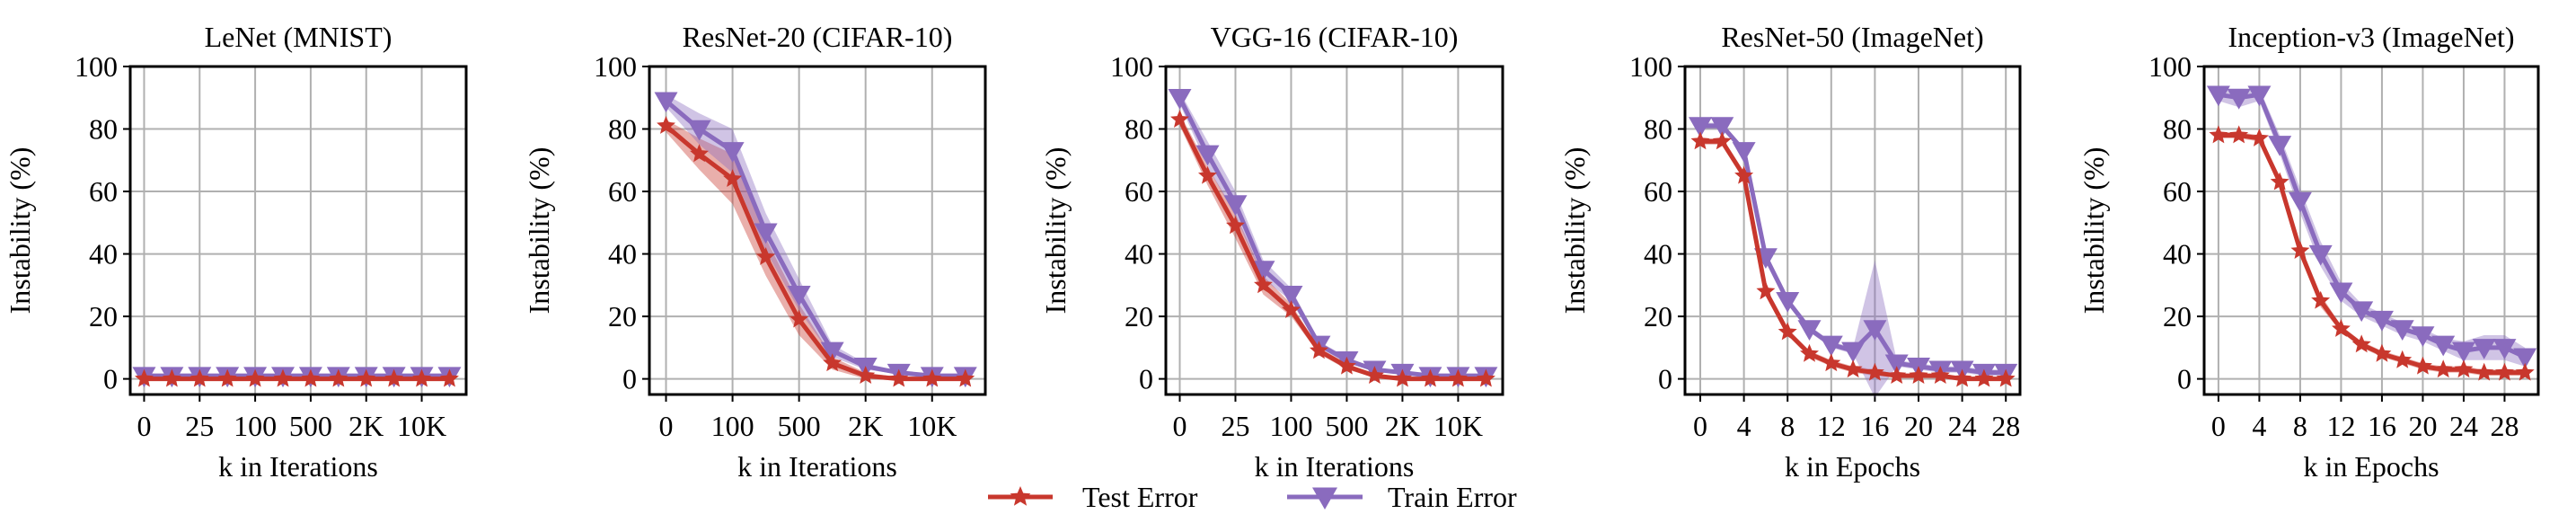  I want to click on x-tick-label: 28, so click(2504, 426).